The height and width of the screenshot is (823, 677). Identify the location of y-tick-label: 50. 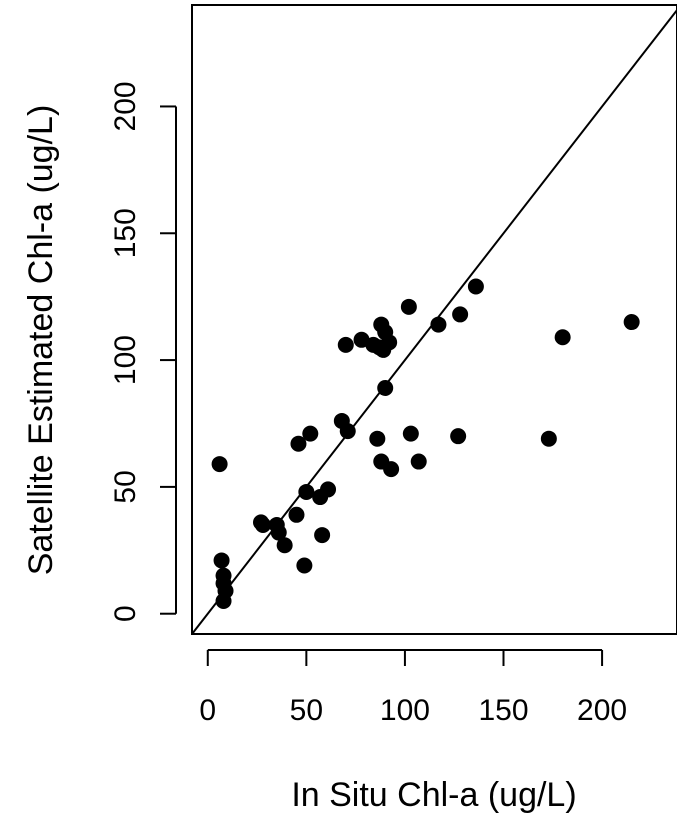
(125, 486).